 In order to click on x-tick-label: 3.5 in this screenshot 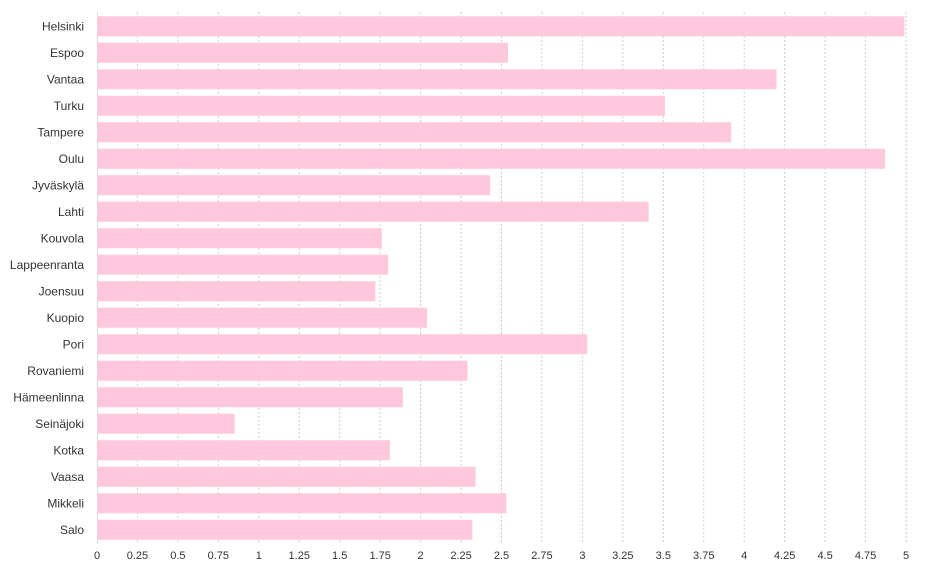, I will do `click(663, 556)`.